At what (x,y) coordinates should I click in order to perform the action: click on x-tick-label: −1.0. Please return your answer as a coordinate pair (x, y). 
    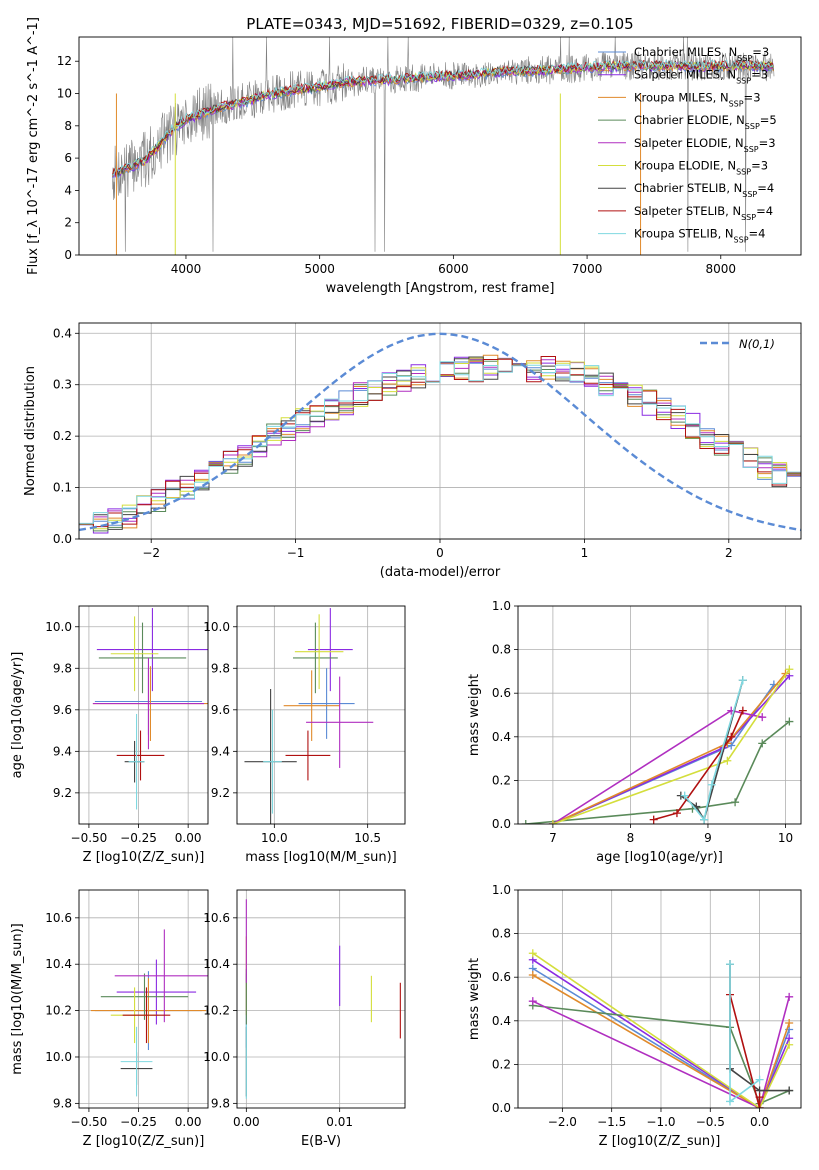
    Looking at the image, I should click on (660, 1122).